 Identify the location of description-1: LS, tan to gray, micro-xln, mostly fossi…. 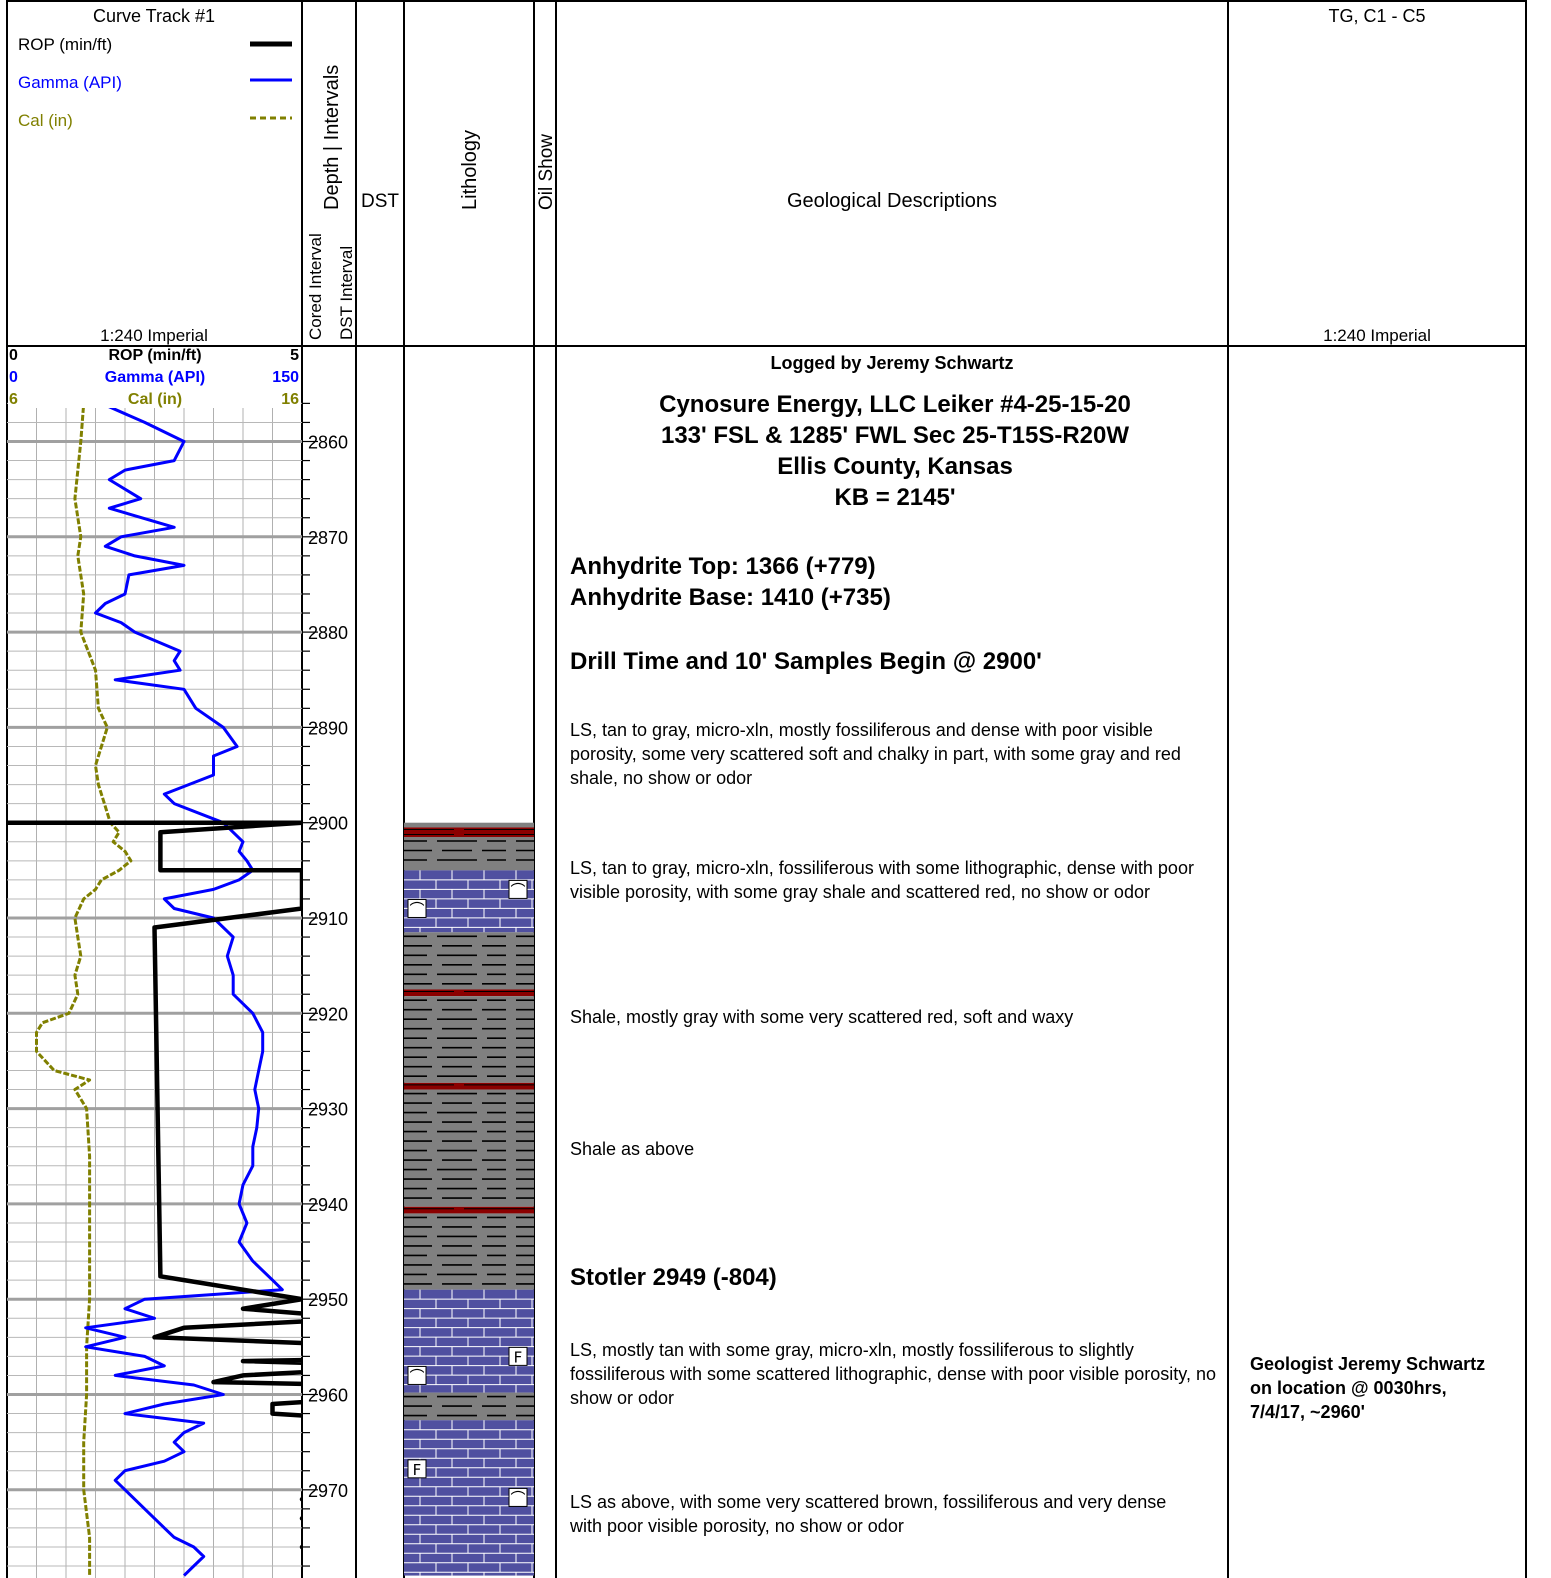
(875, 754).